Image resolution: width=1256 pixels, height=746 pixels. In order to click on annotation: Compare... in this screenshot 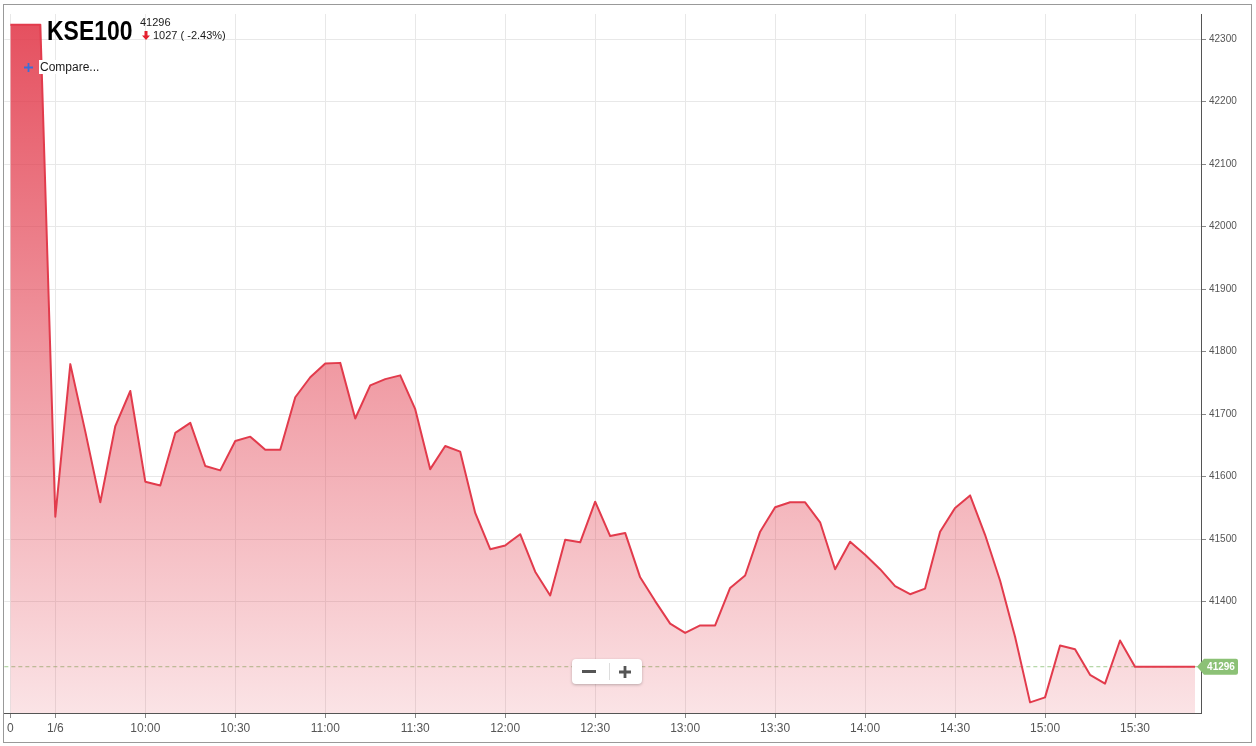, I will do `click(70, 67)`.